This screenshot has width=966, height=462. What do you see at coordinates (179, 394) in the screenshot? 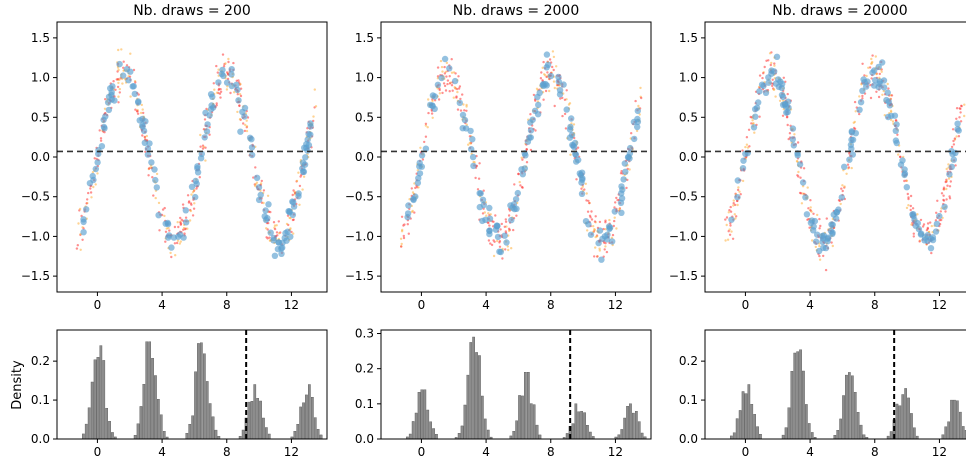
I see `histogram-panel-1: 0 4 8 12 0.0 0.1 0.2` at bounding box center [179, 394].